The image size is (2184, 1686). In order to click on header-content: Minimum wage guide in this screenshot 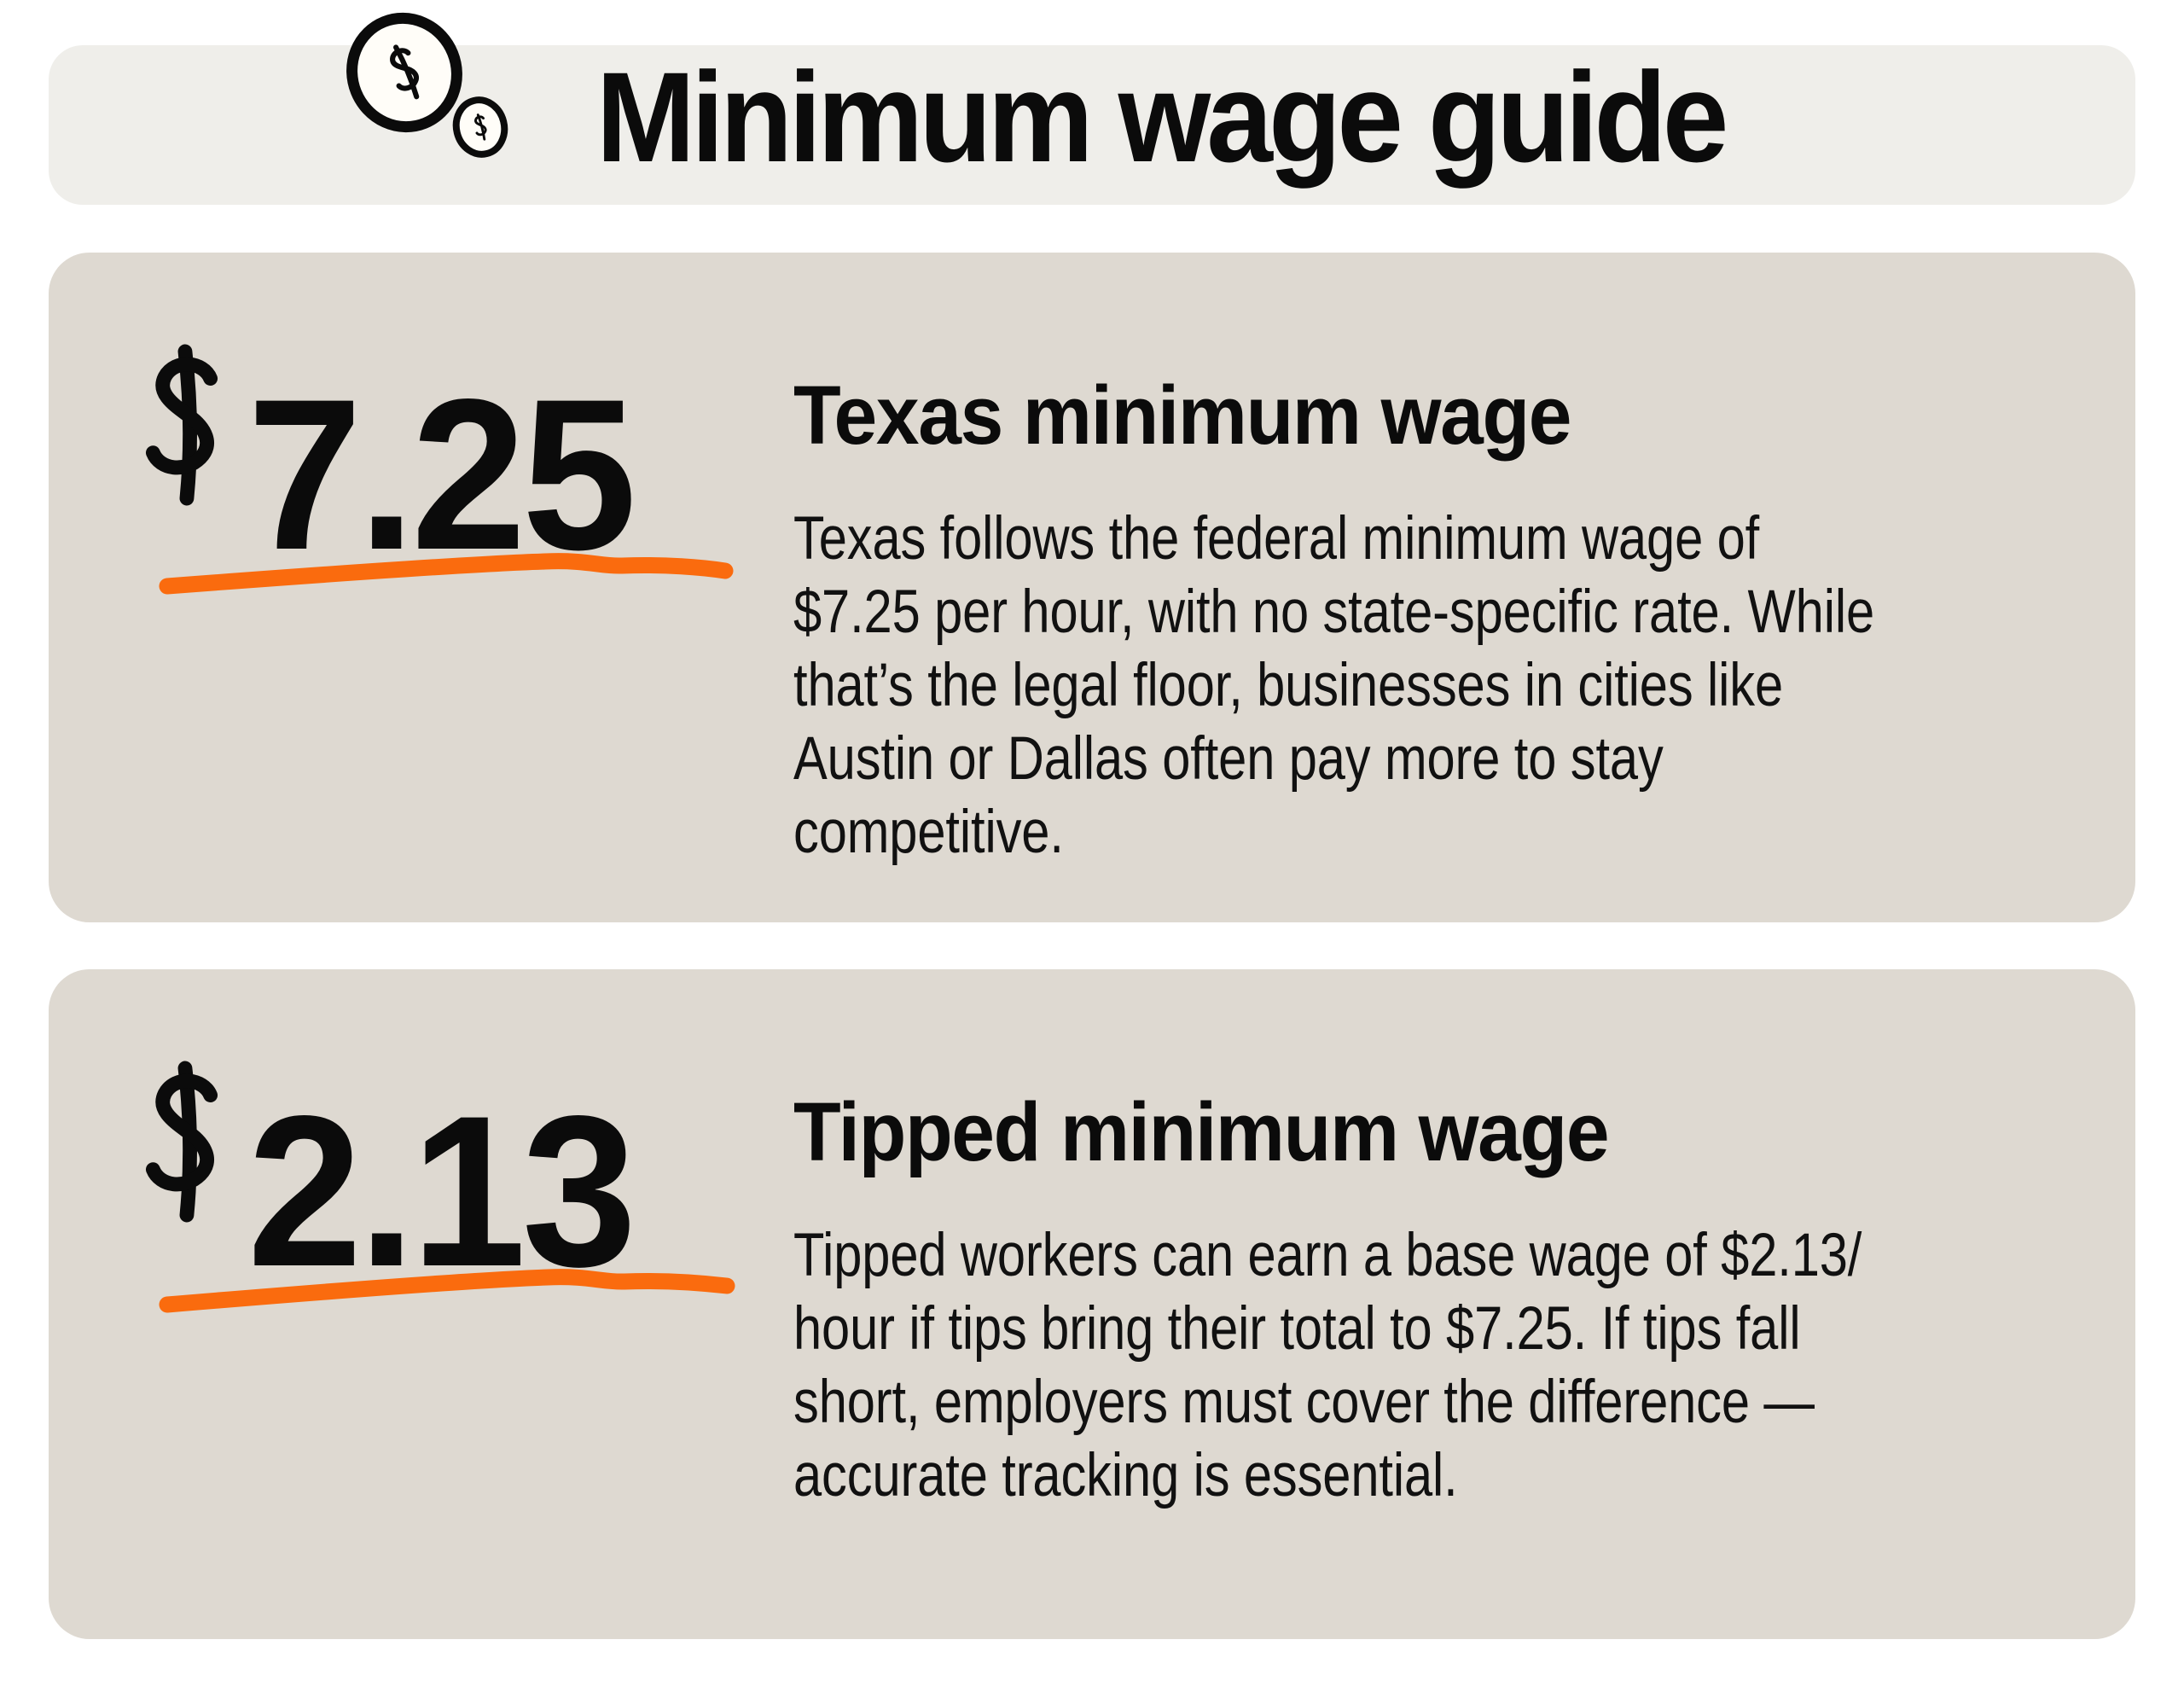, I will do `click(1049, 108)`.